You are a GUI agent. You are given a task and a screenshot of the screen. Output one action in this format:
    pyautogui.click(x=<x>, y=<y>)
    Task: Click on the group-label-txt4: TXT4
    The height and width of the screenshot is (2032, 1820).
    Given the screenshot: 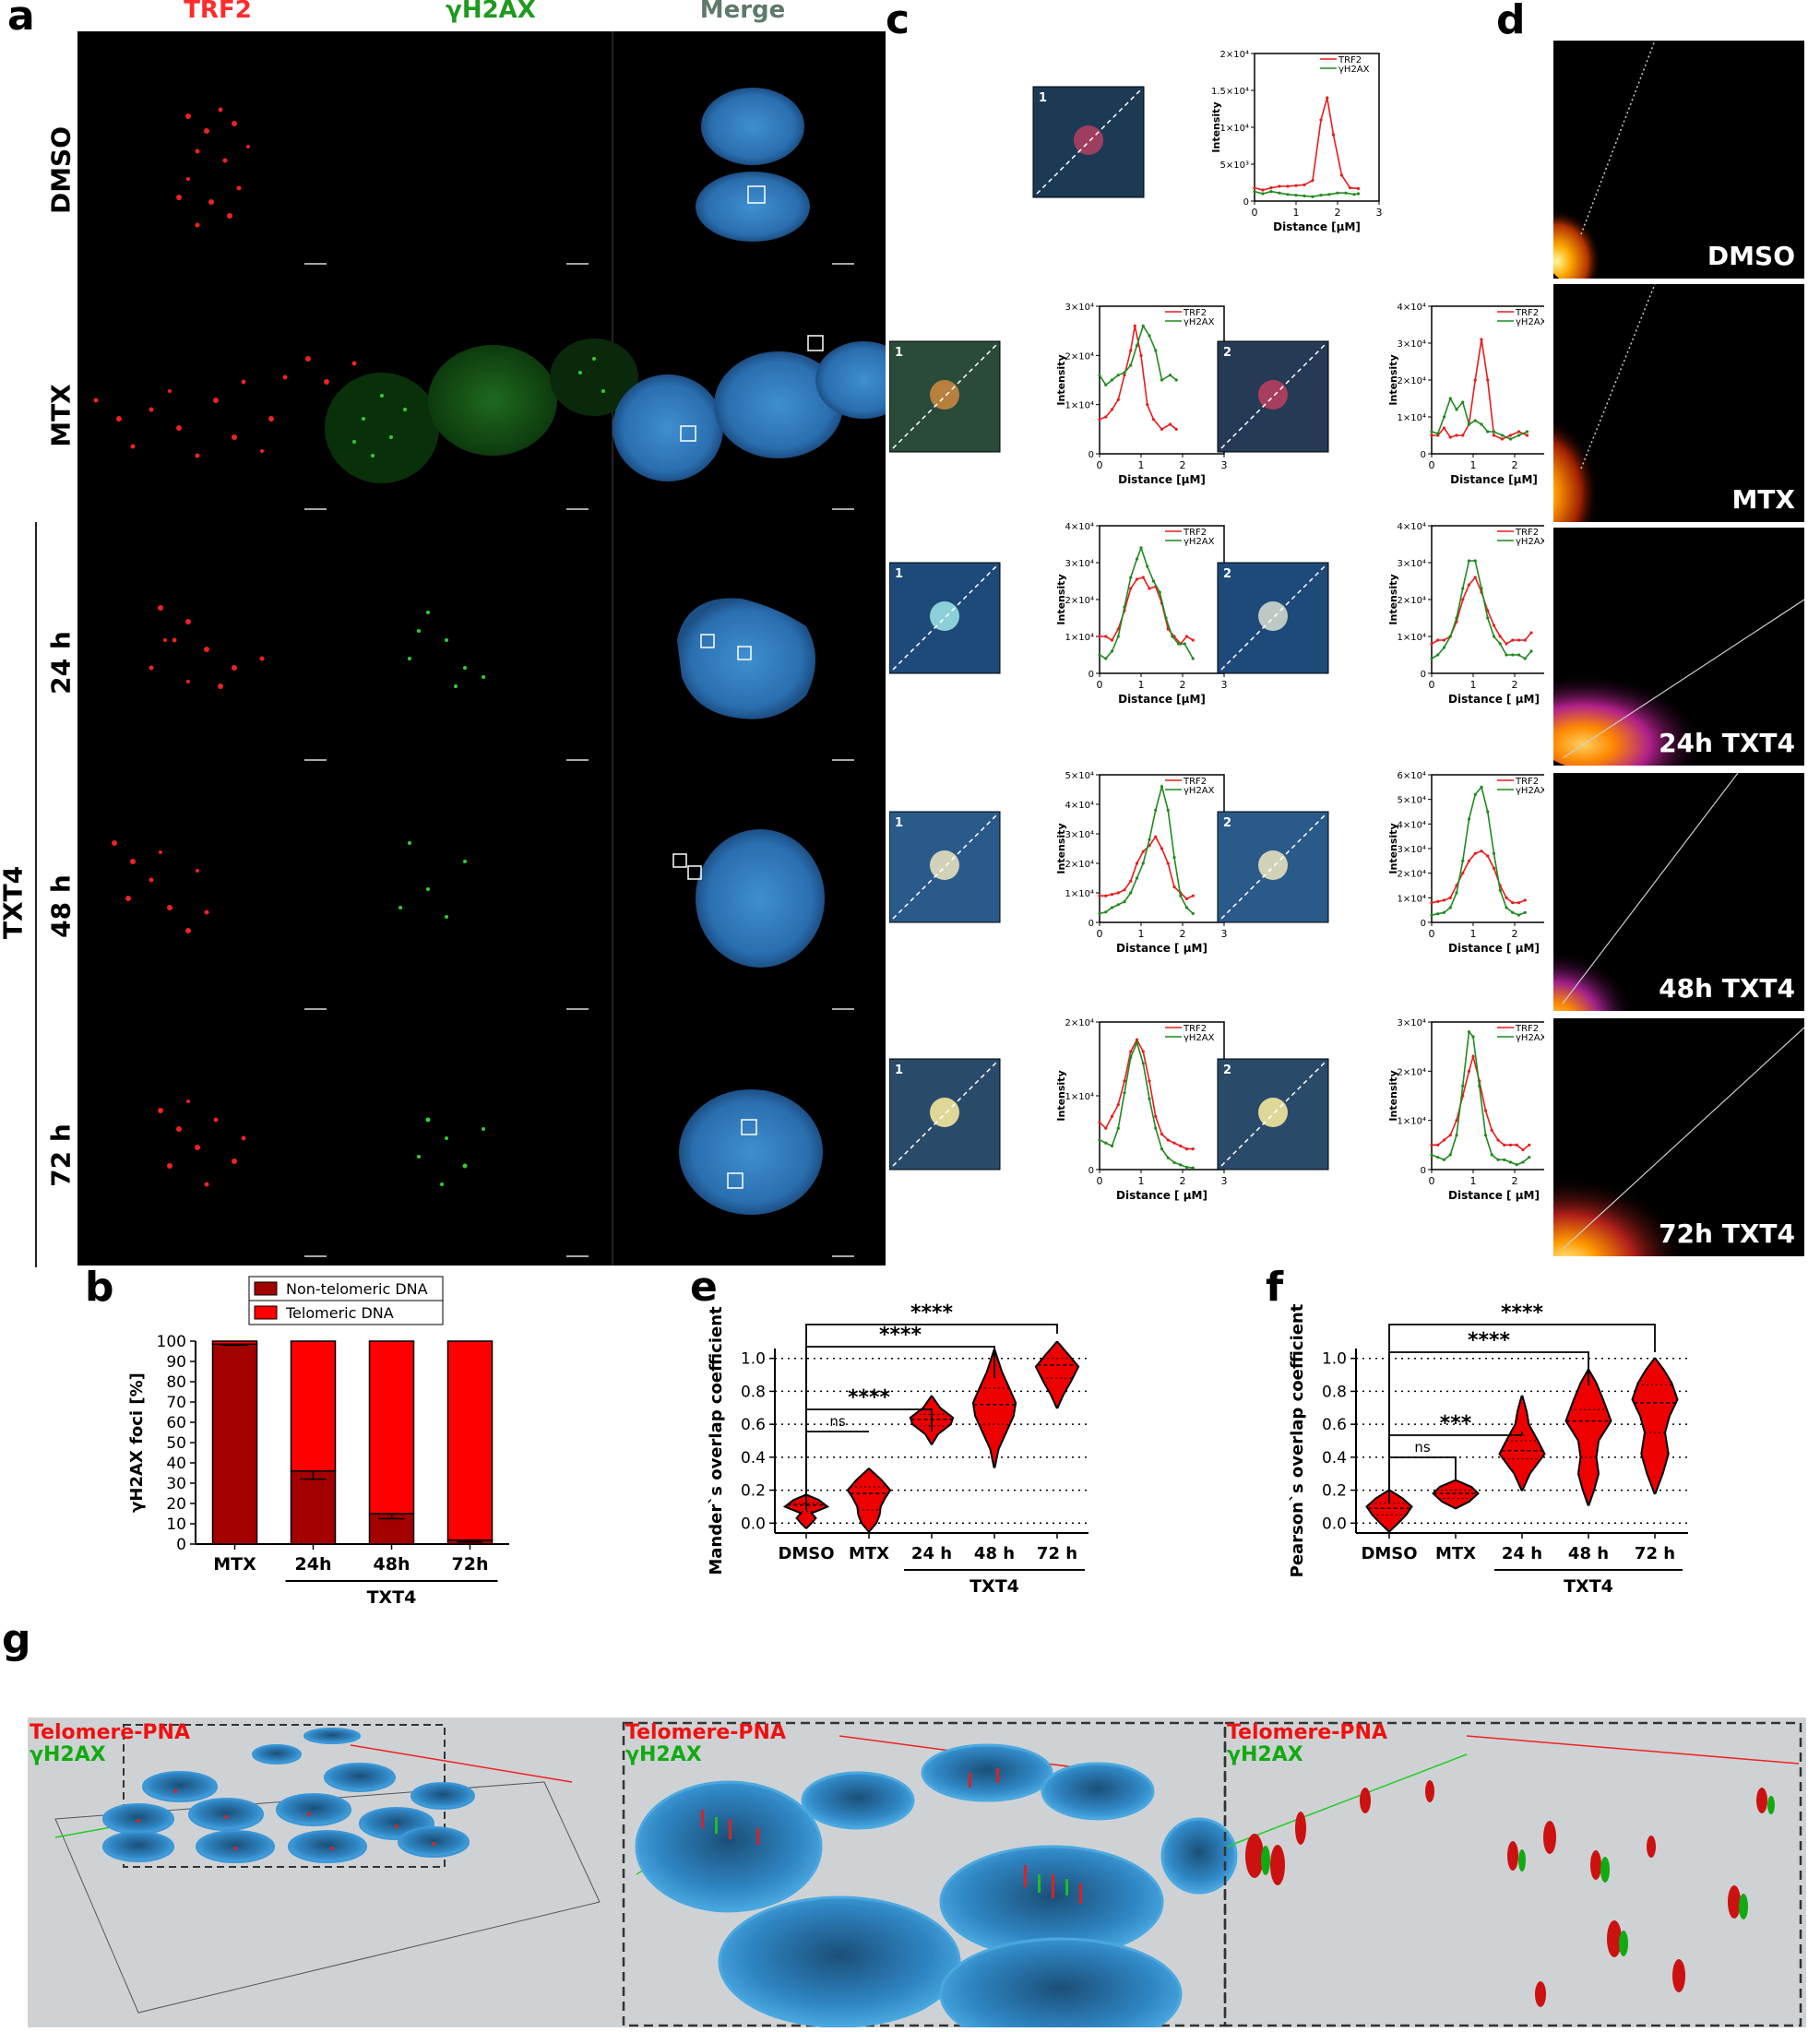 What is the action you would take?
    pyautogui.click(x=14, y=902)
    